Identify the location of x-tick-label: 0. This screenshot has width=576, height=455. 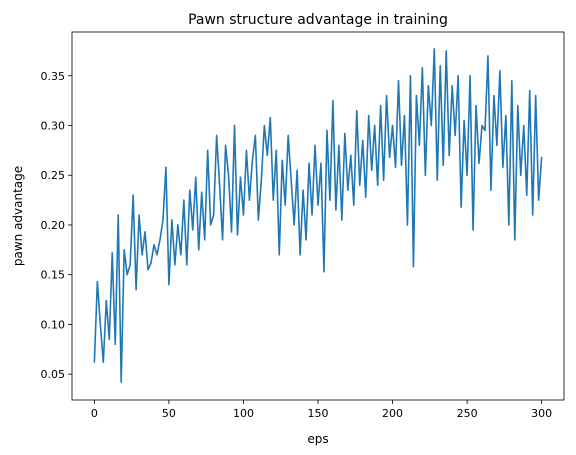
(94, 413).